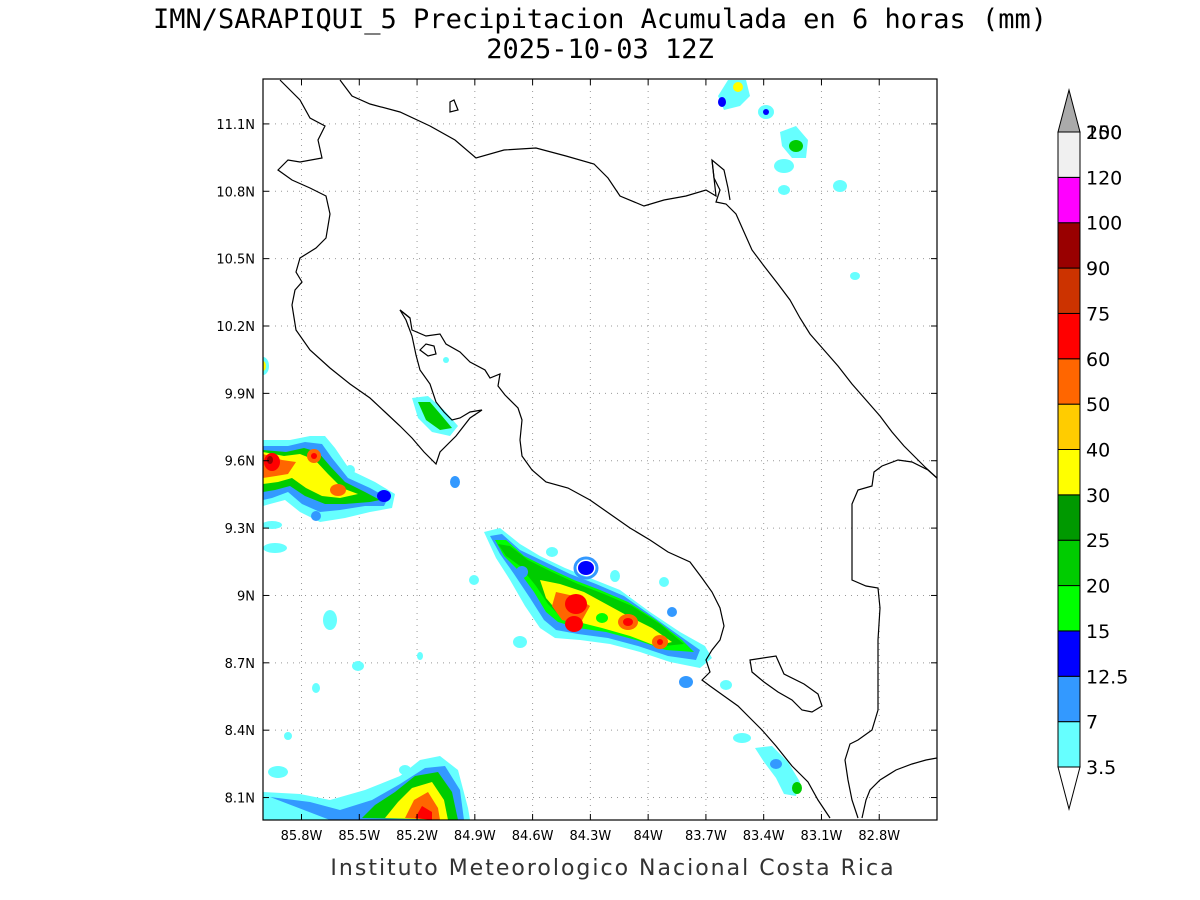  What do you see at coordinates (1104, 224) in the screenshot?
I see `legend-label: 100` at bounding box center [1104, 224].